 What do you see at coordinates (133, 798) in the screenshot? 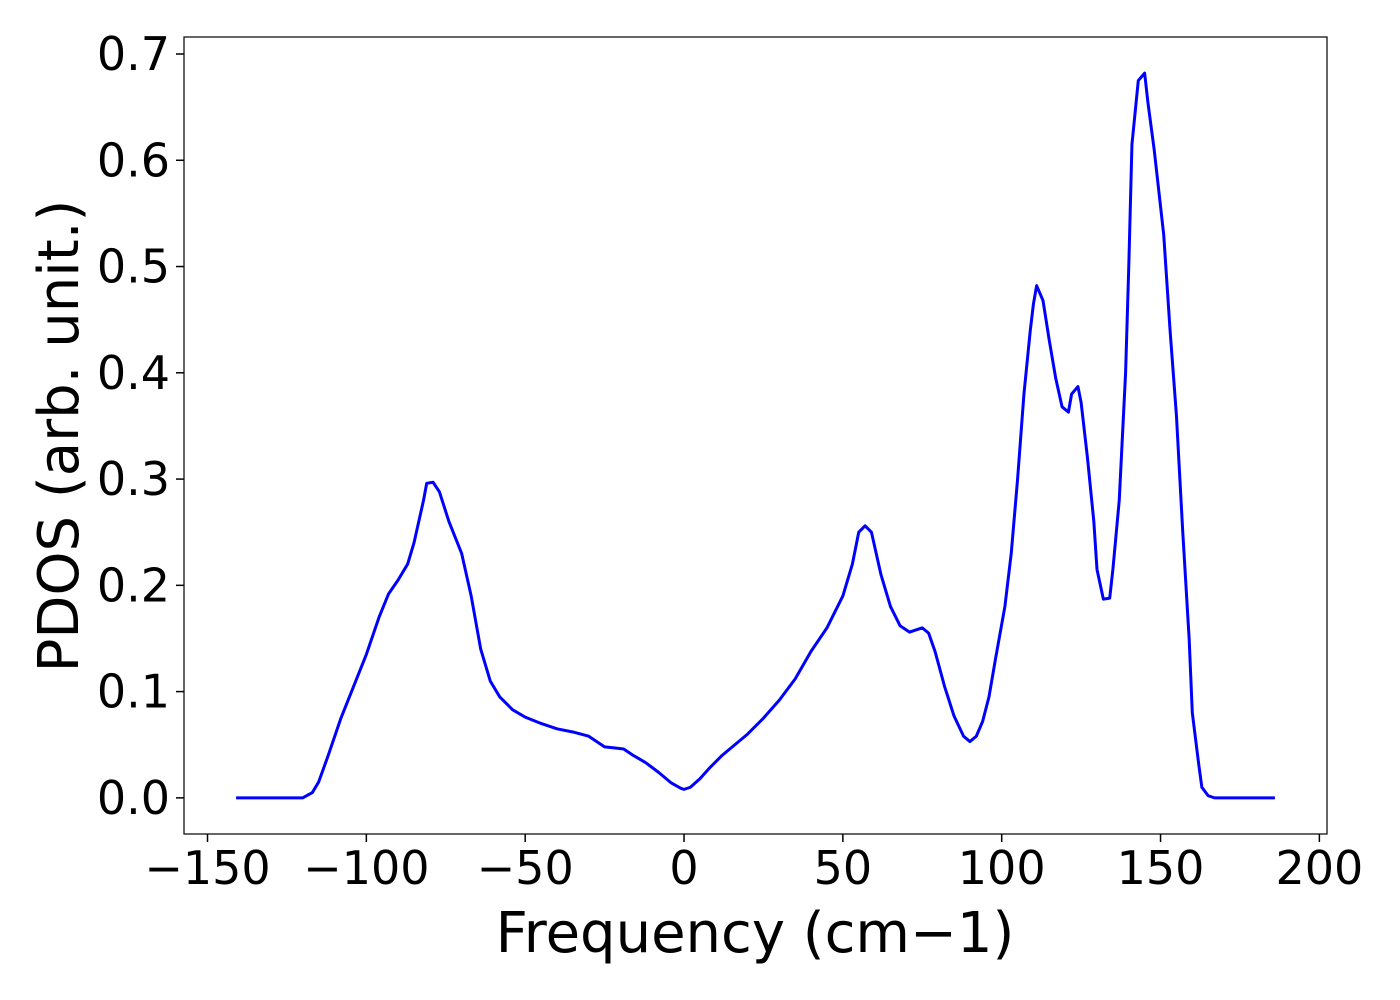
I see `y-tick-label: 0.0` at bounding box center [133, 798].